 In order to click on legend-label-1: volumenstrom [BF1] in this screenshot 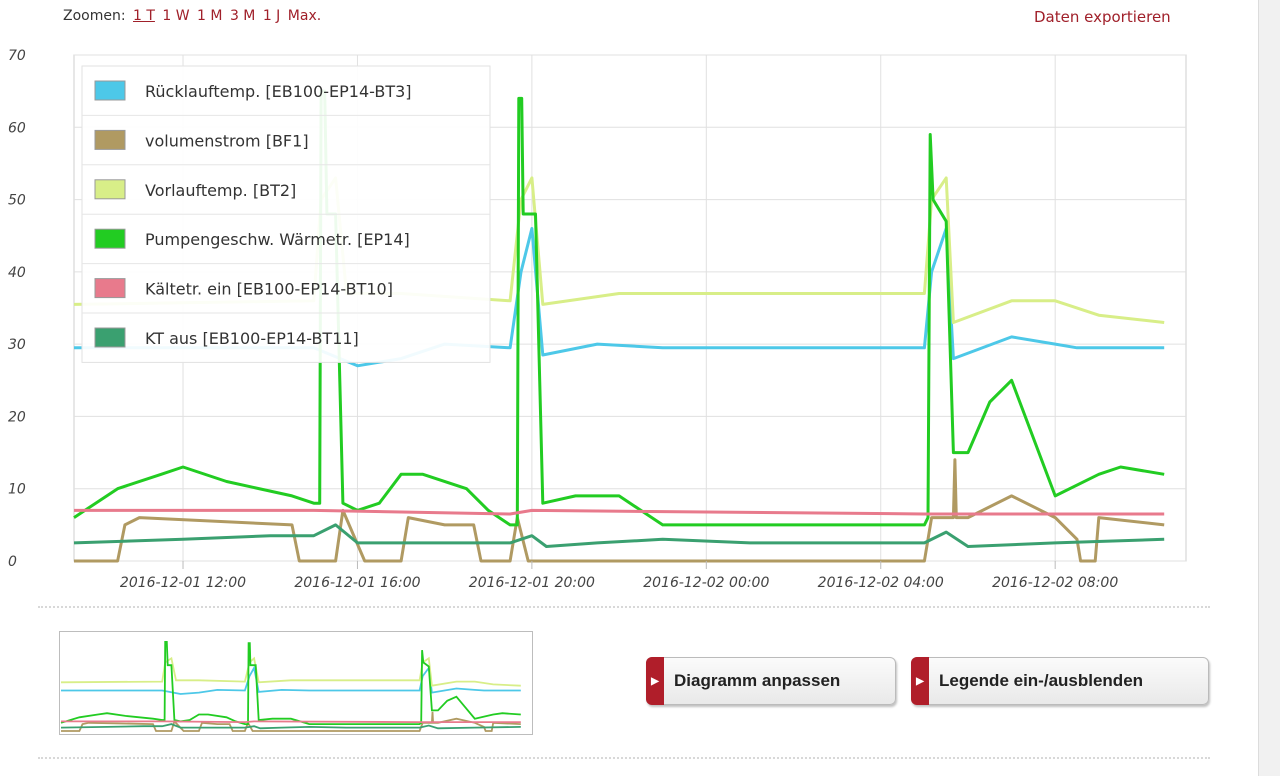, I will do `click(227, 140)`.